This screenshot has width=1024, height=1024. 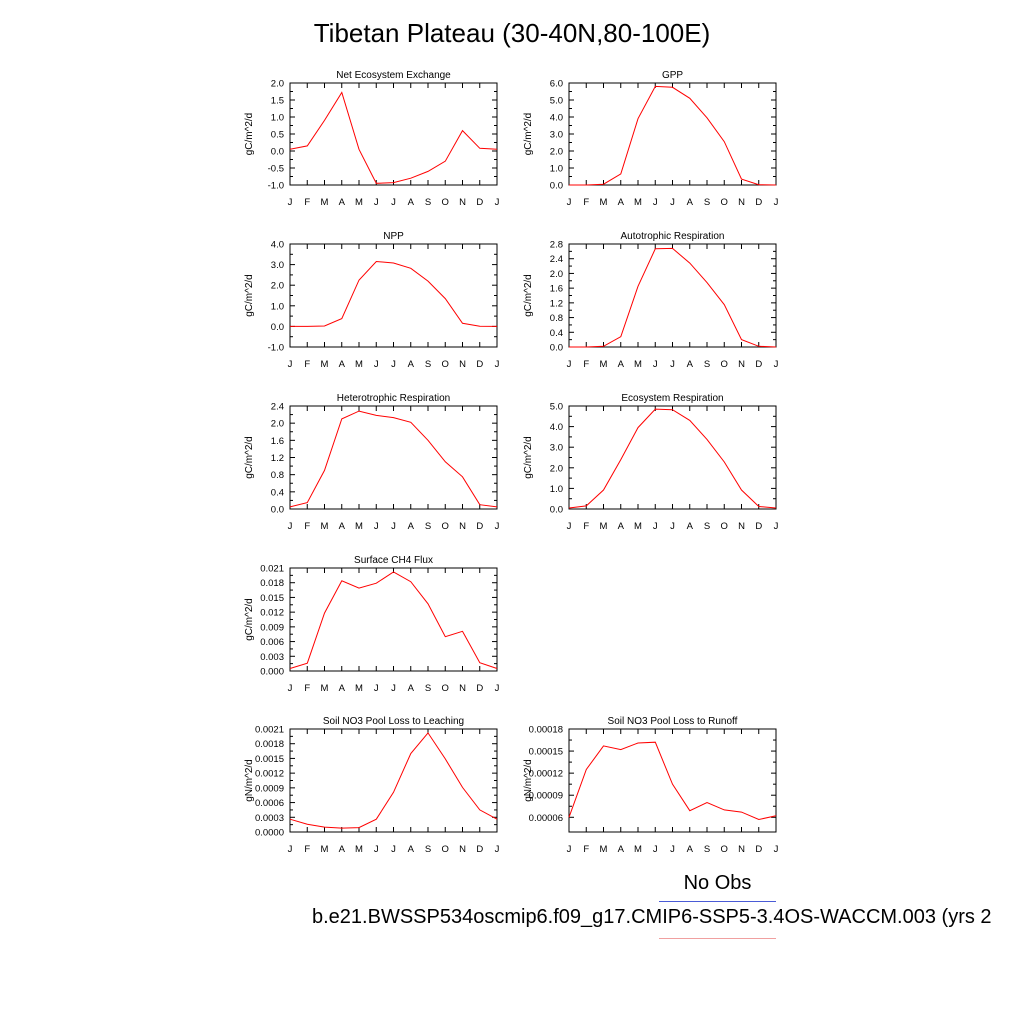 What do you see at coordinates (359, 688) in the screenshot?
I see `surface-ch4-flux-xtick-label: M` at bounding box center [359, 688].